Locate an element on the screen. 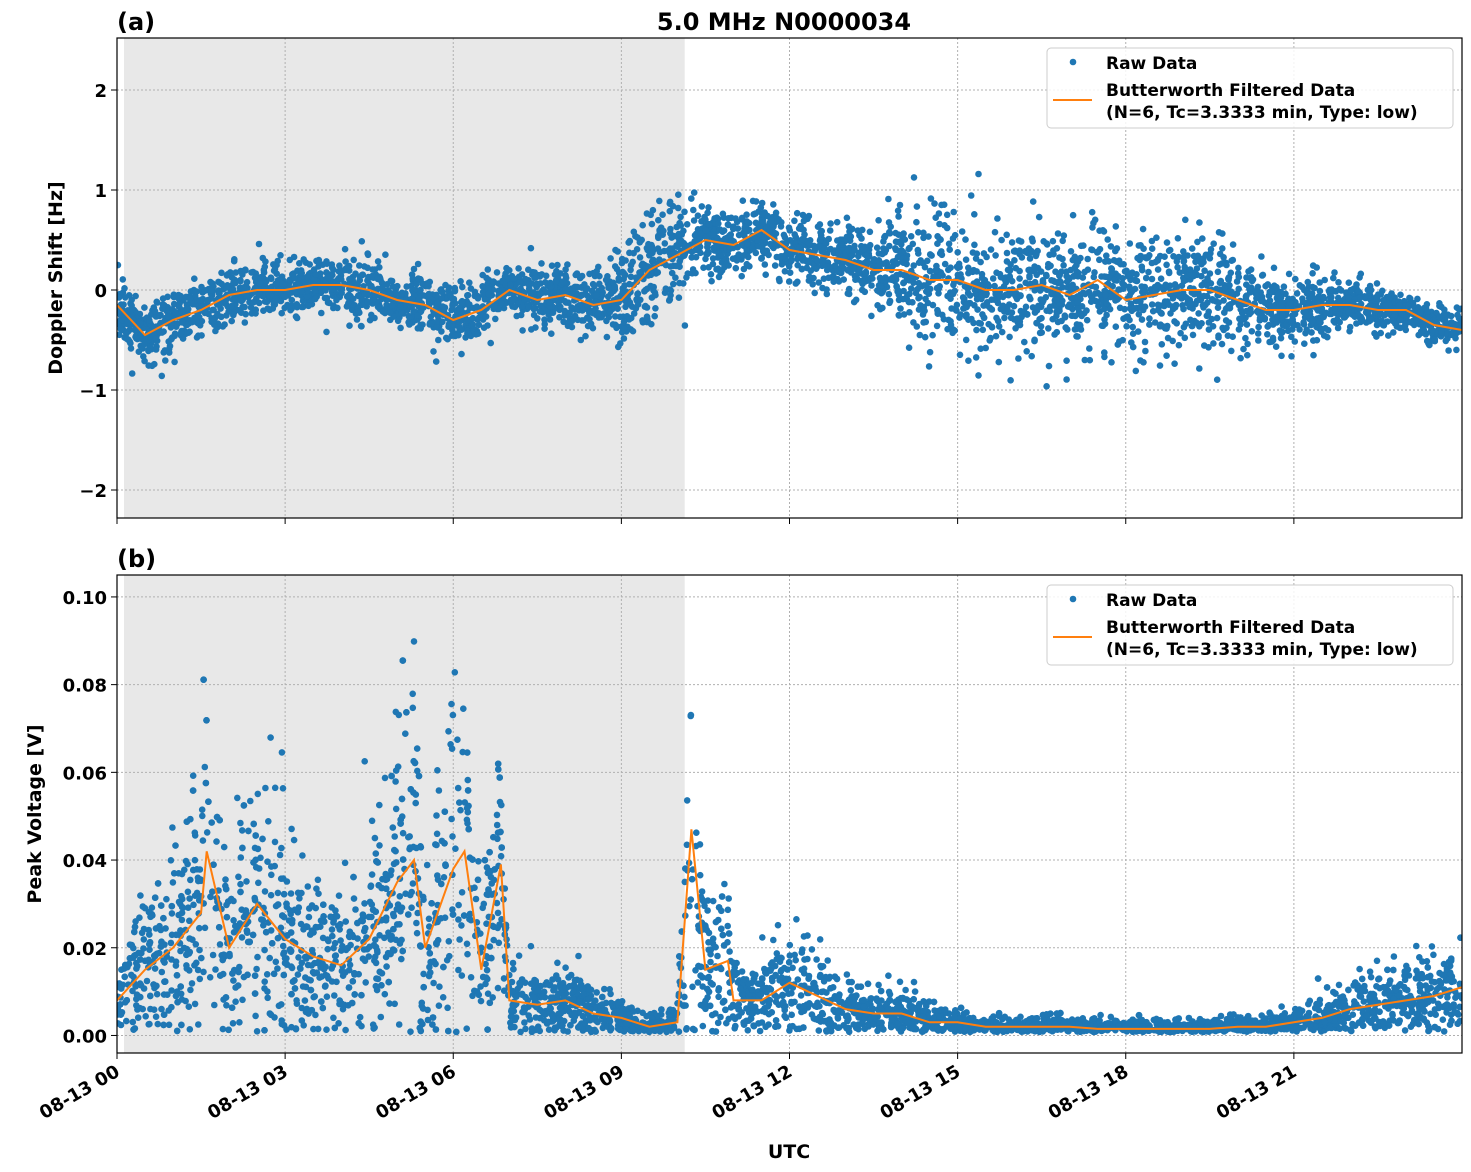  y-axis-label-b: Peak Voltage [V] is located at coordinates (35, 813).